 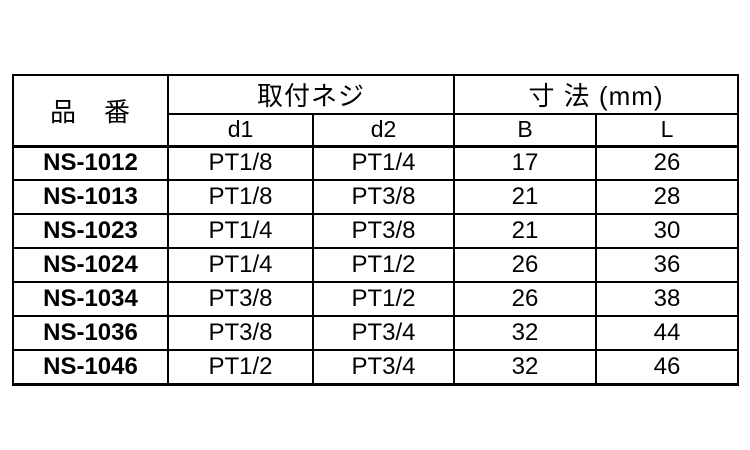 What do you see at coordinates (667, 163) in the screenshot?
I see `l-cell: 26` at bounding box center [667, 163].